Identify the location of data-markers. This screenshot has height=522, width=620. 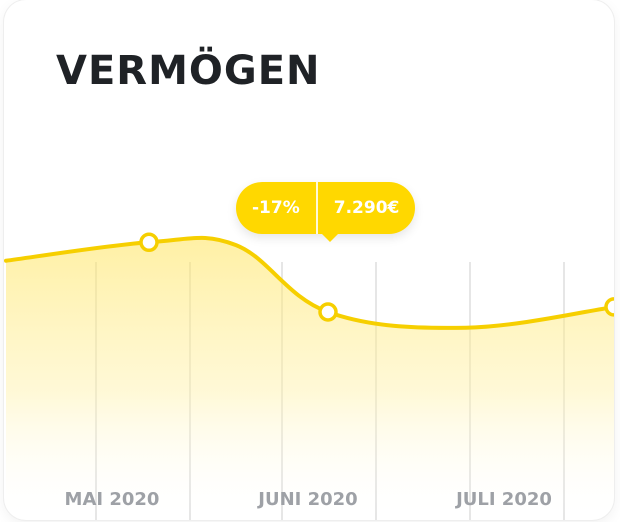
(376, 277).